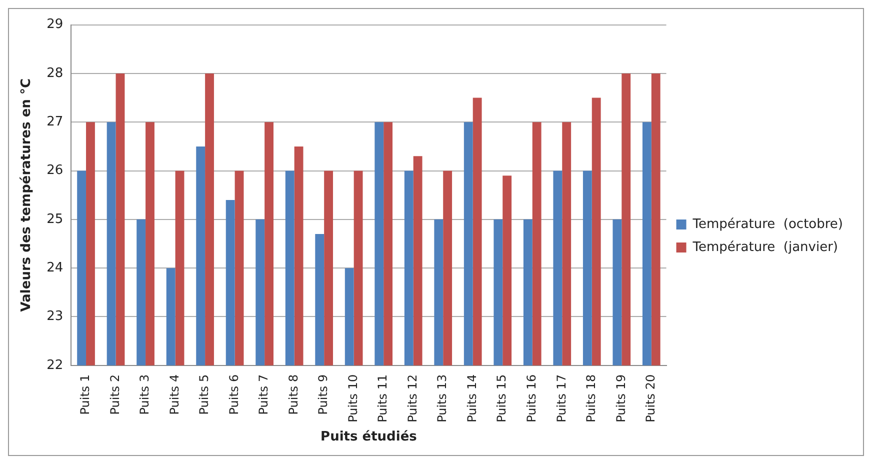 This screenshot has height=466, width=874. I want to click on x-tick-label: Puits 2, so click(115, 394).